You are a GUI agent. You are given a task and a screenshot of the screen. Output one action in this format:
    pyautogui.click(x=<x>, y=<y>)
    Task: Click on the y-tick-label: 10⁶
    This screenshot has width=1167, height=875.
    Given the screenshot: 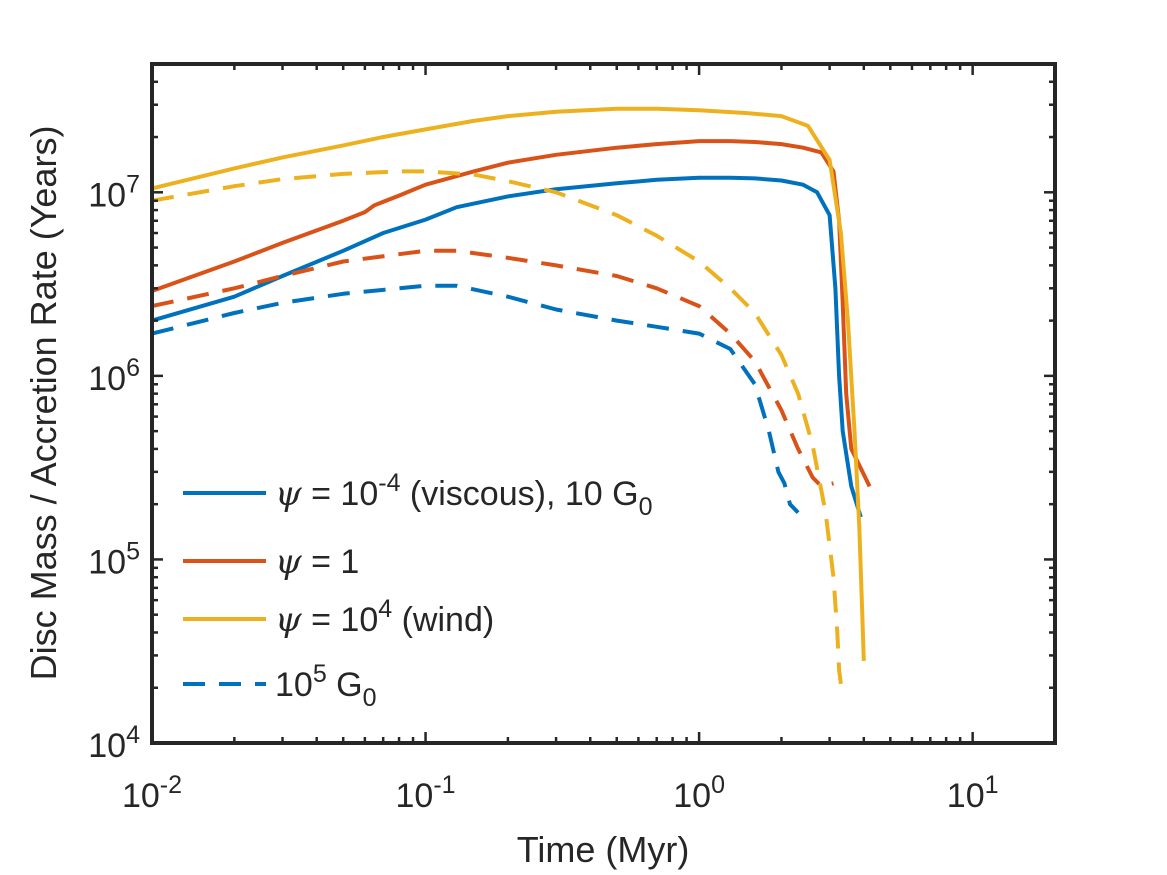 What is the action you would take?
    pyautogui.click(x=114, y=376)
    